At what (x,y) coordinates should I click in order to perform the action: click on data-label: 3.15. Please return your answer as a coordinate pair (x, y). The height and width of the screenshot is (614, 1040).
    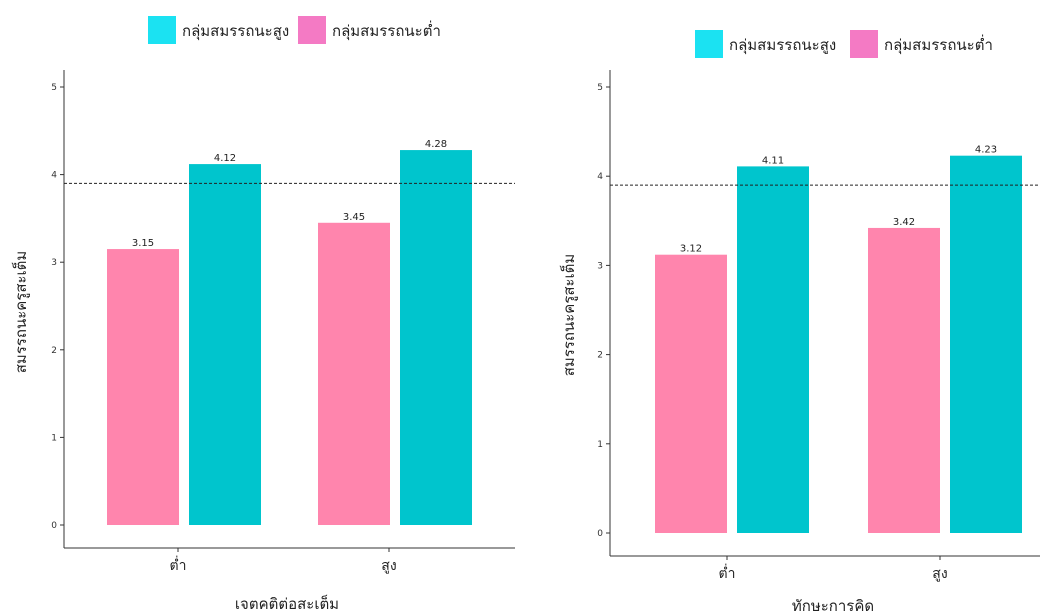
    Looking at the image, I should click on (143, 243).